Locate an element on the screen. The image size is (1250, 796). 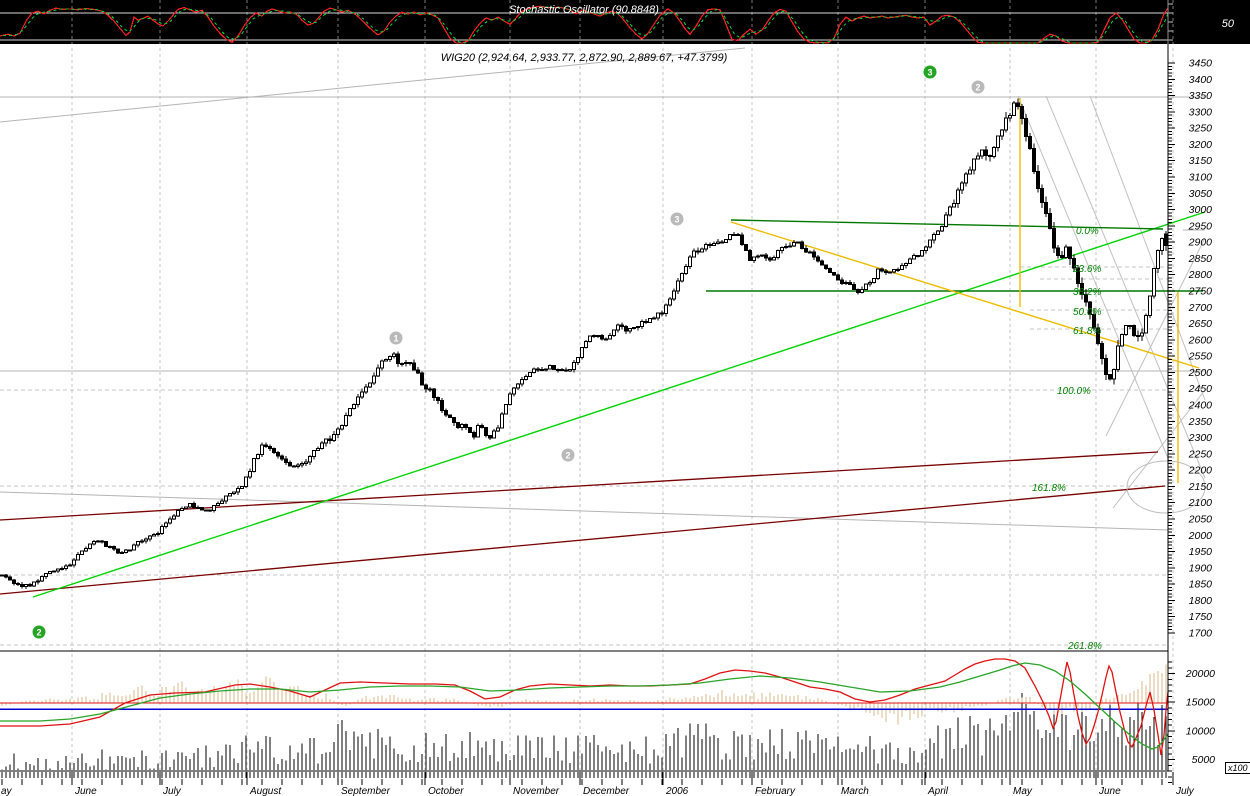
price-tick-label: 3350 is located at coordinates (1201, 96).